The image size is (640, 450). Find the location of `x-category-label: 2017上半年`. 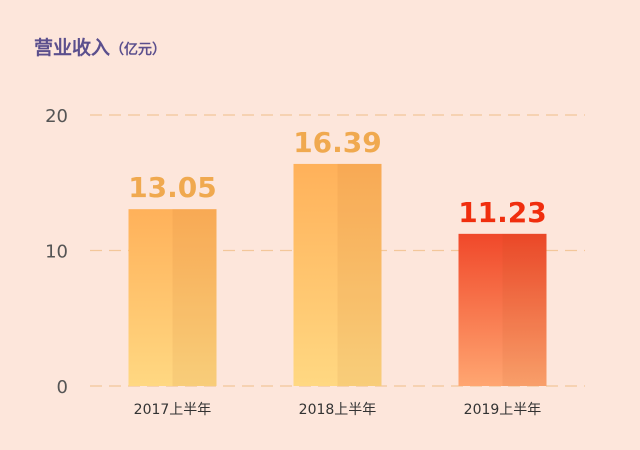

x-category-label: 2017上半年 is located at coordinates (173, 410).